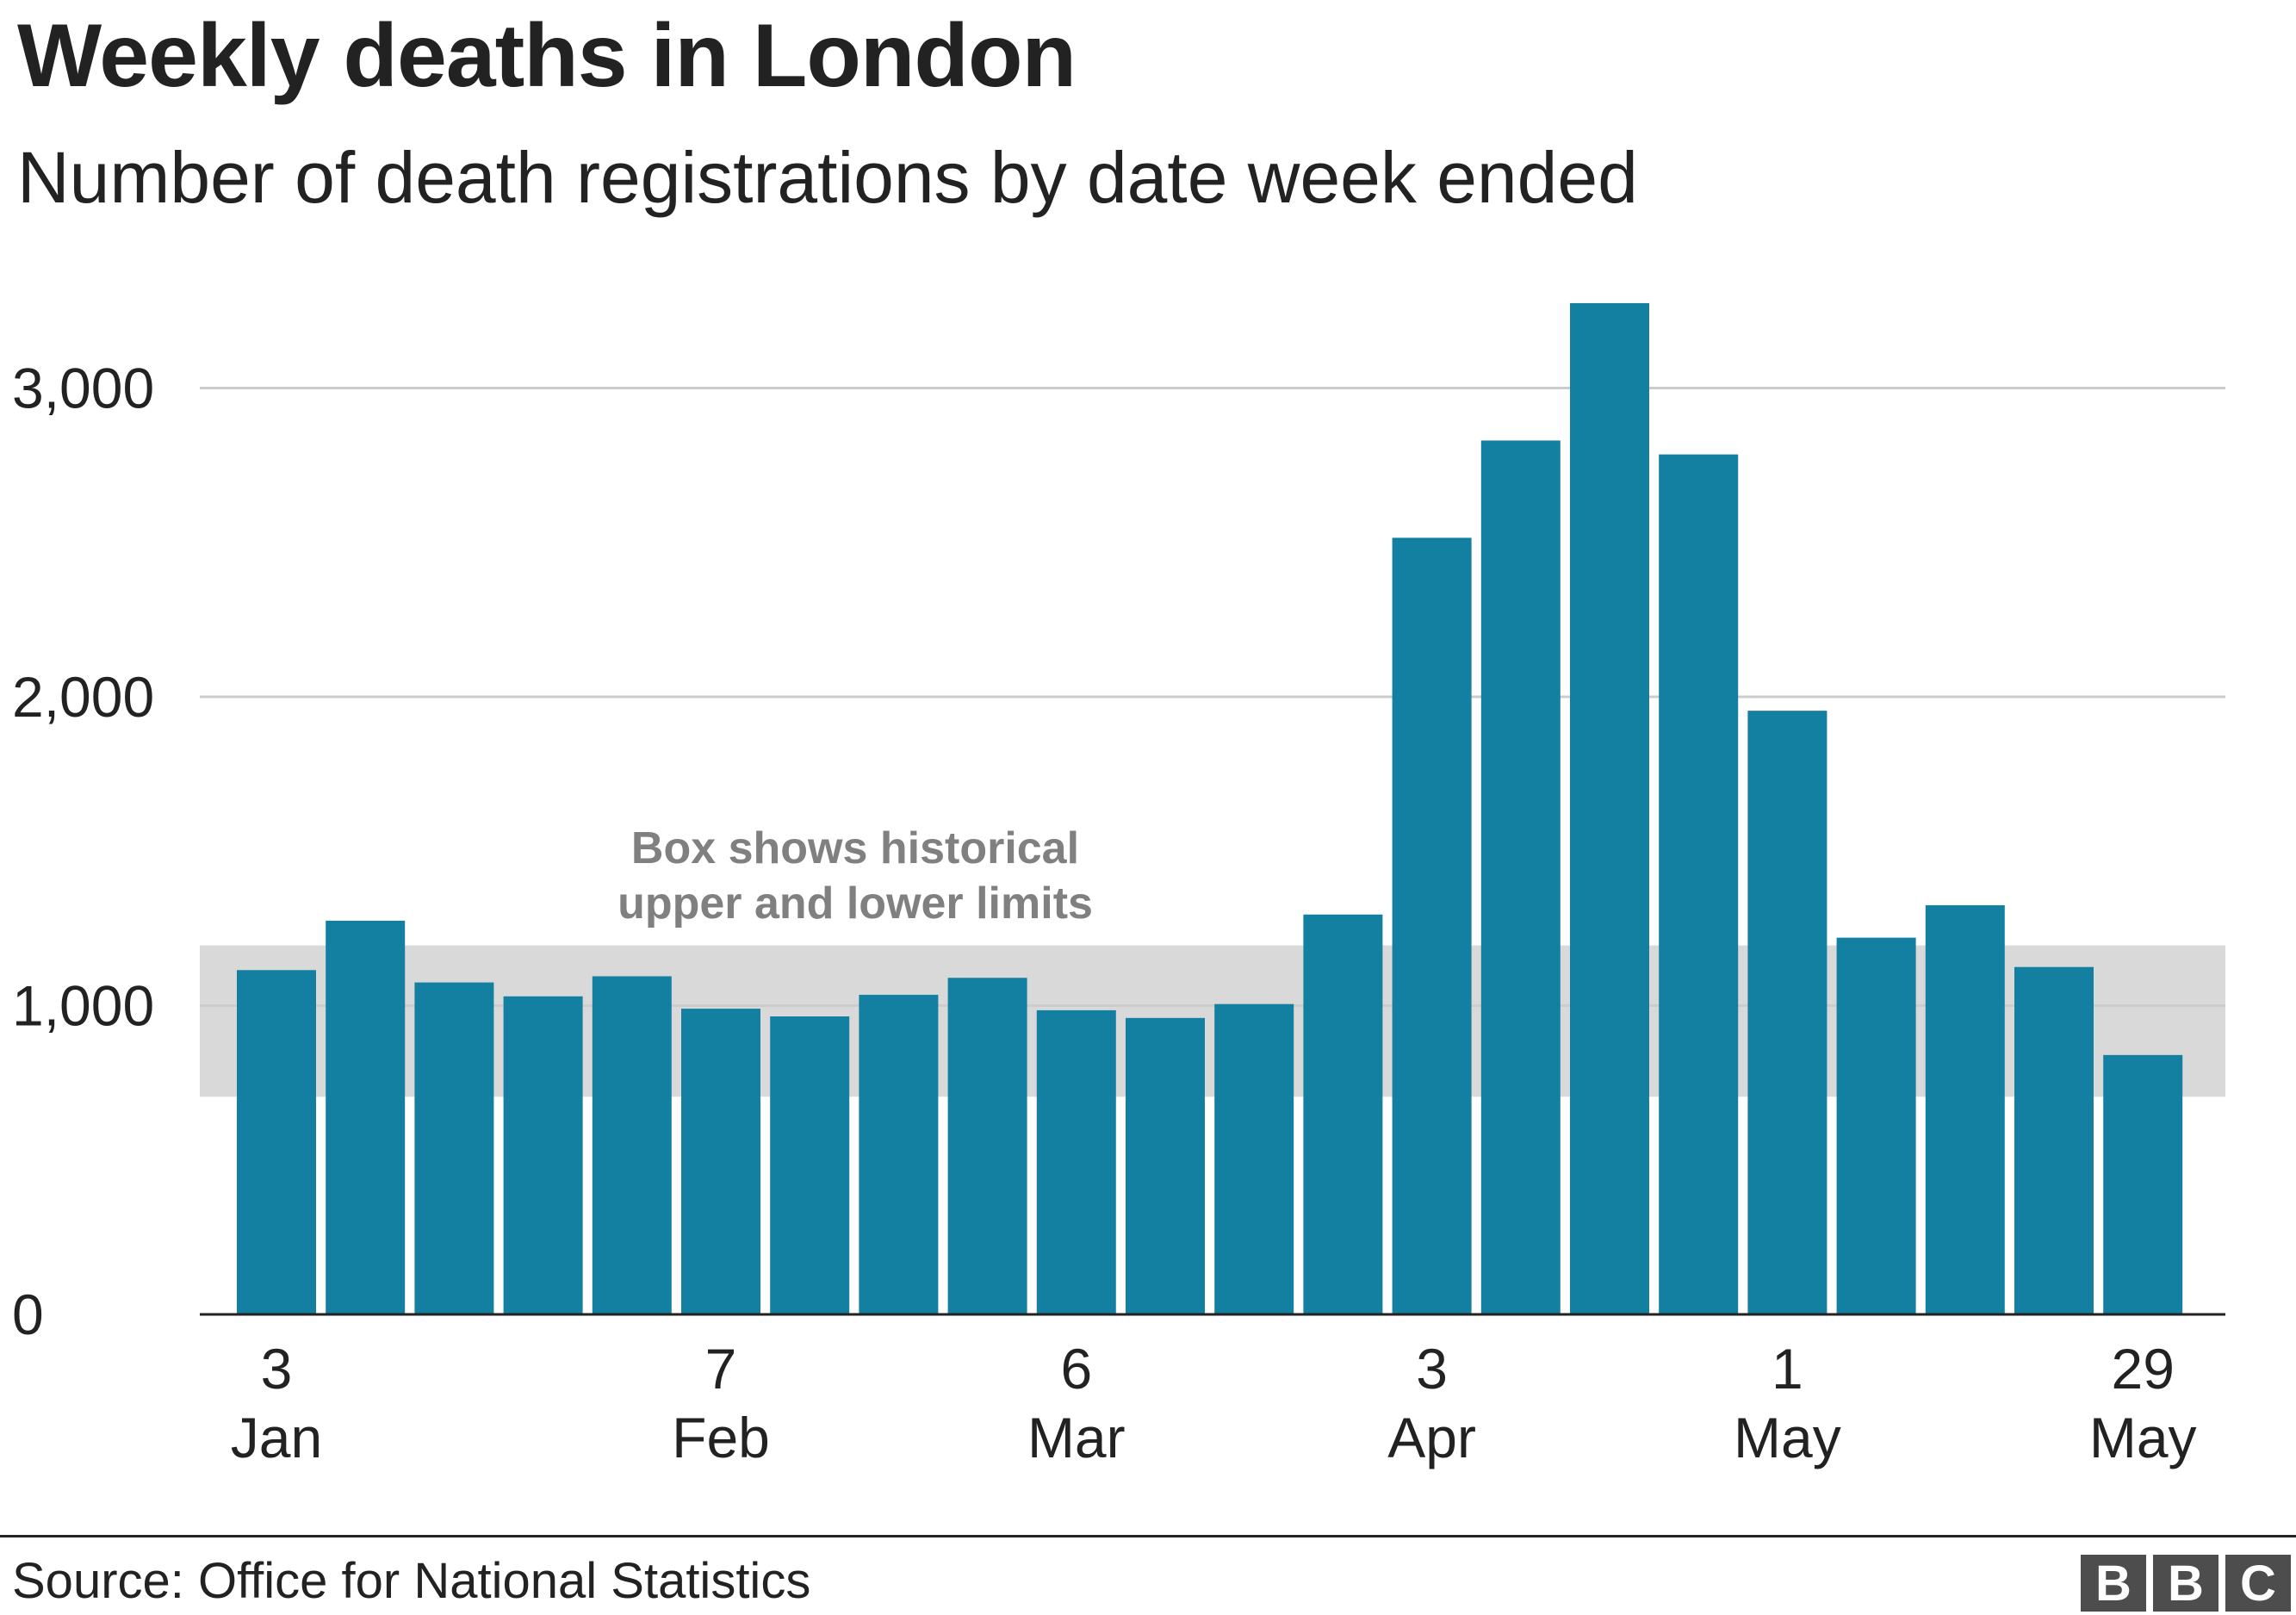 The width and height of the screenshot is (2296, 1615). I want to click on bar: 3 Apr: 2515, so click(1432, 925).